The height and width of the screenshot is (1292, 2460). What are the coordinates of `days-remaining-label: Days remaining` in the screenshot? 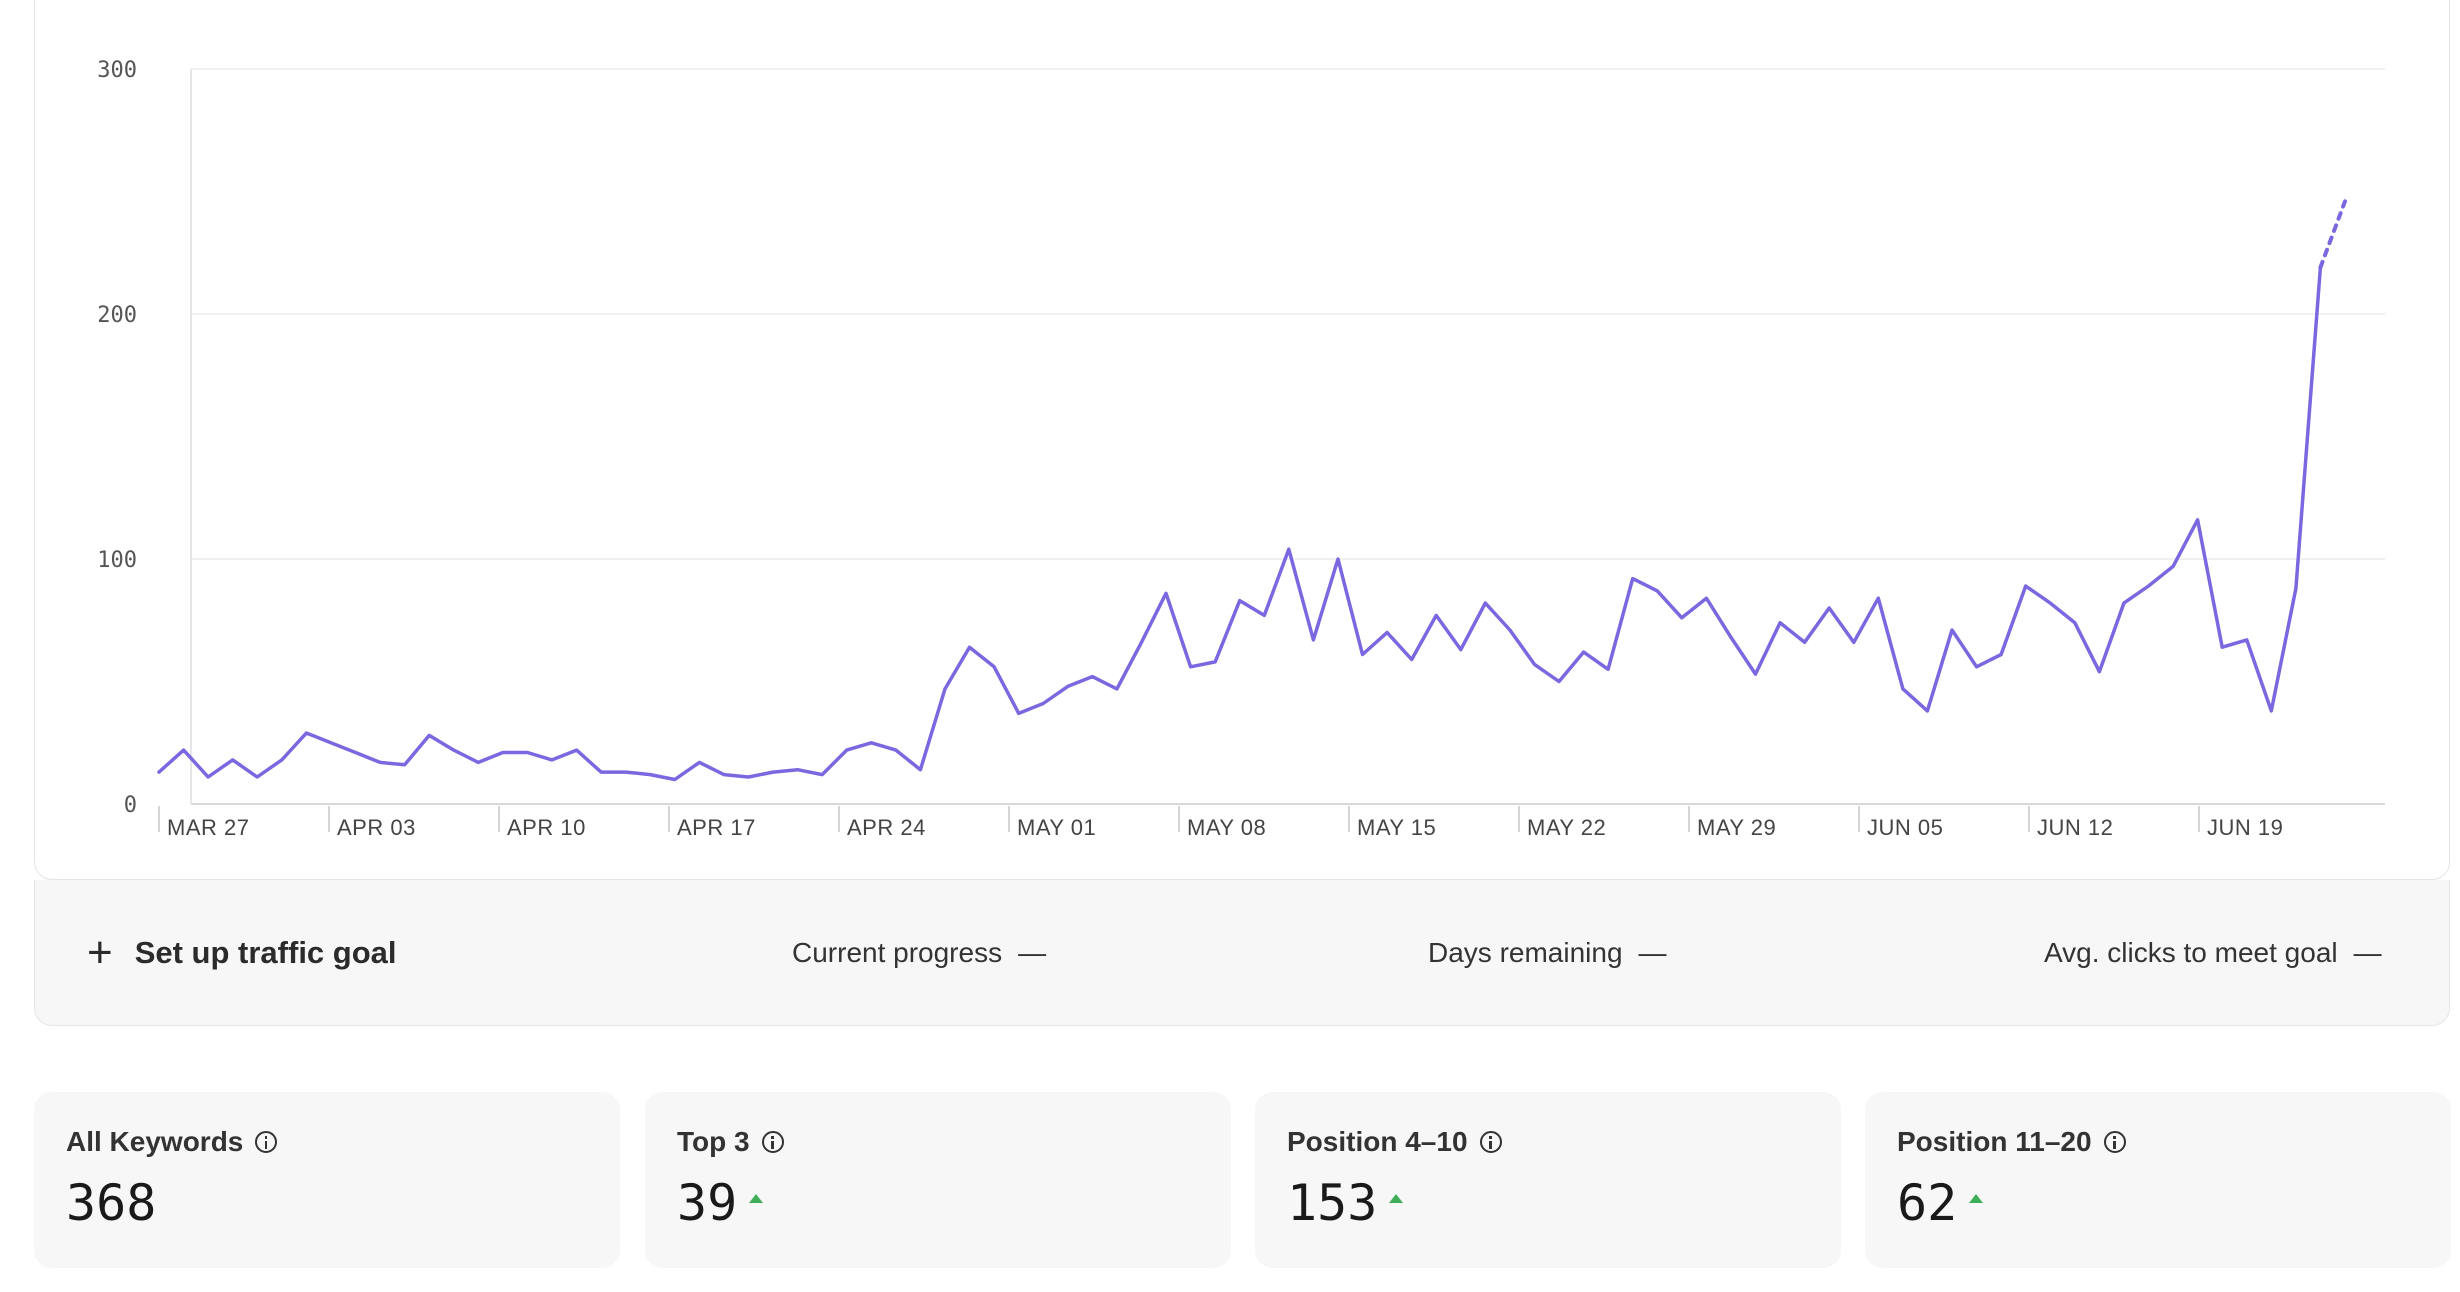 It's located at (1525, 952).